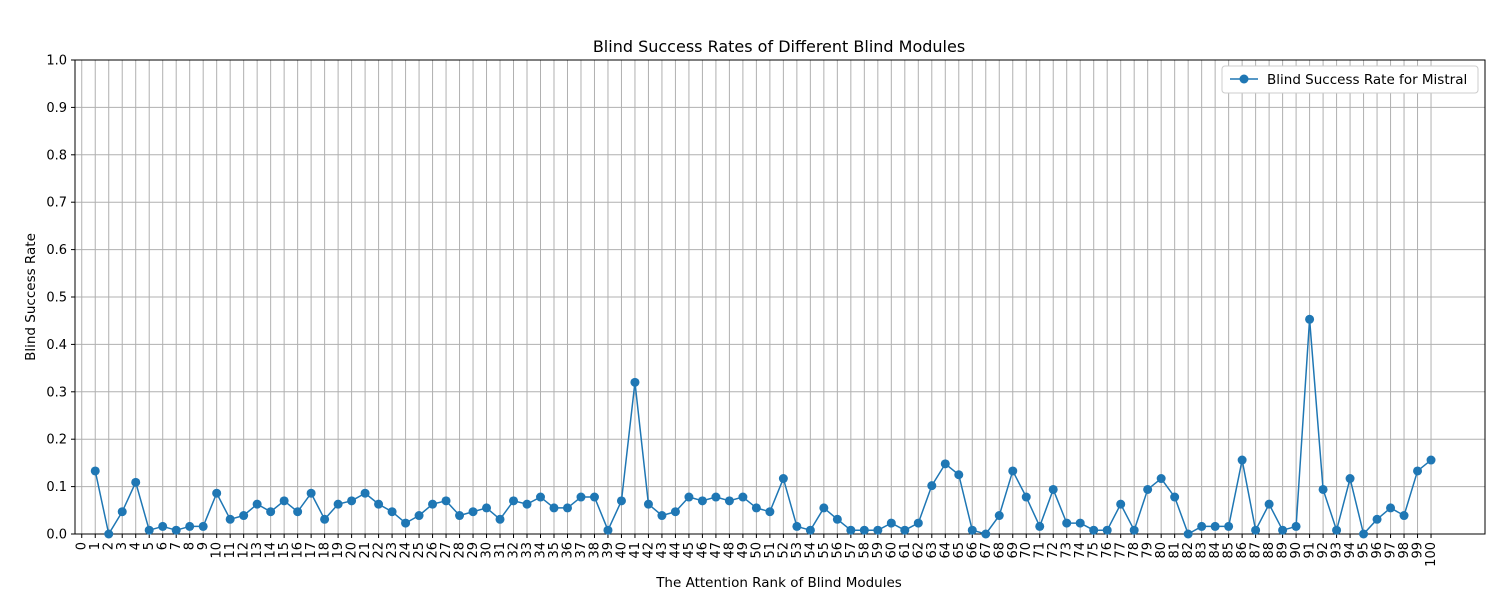  I want to click on y-tick-label: 0.8, so click(56, 155).